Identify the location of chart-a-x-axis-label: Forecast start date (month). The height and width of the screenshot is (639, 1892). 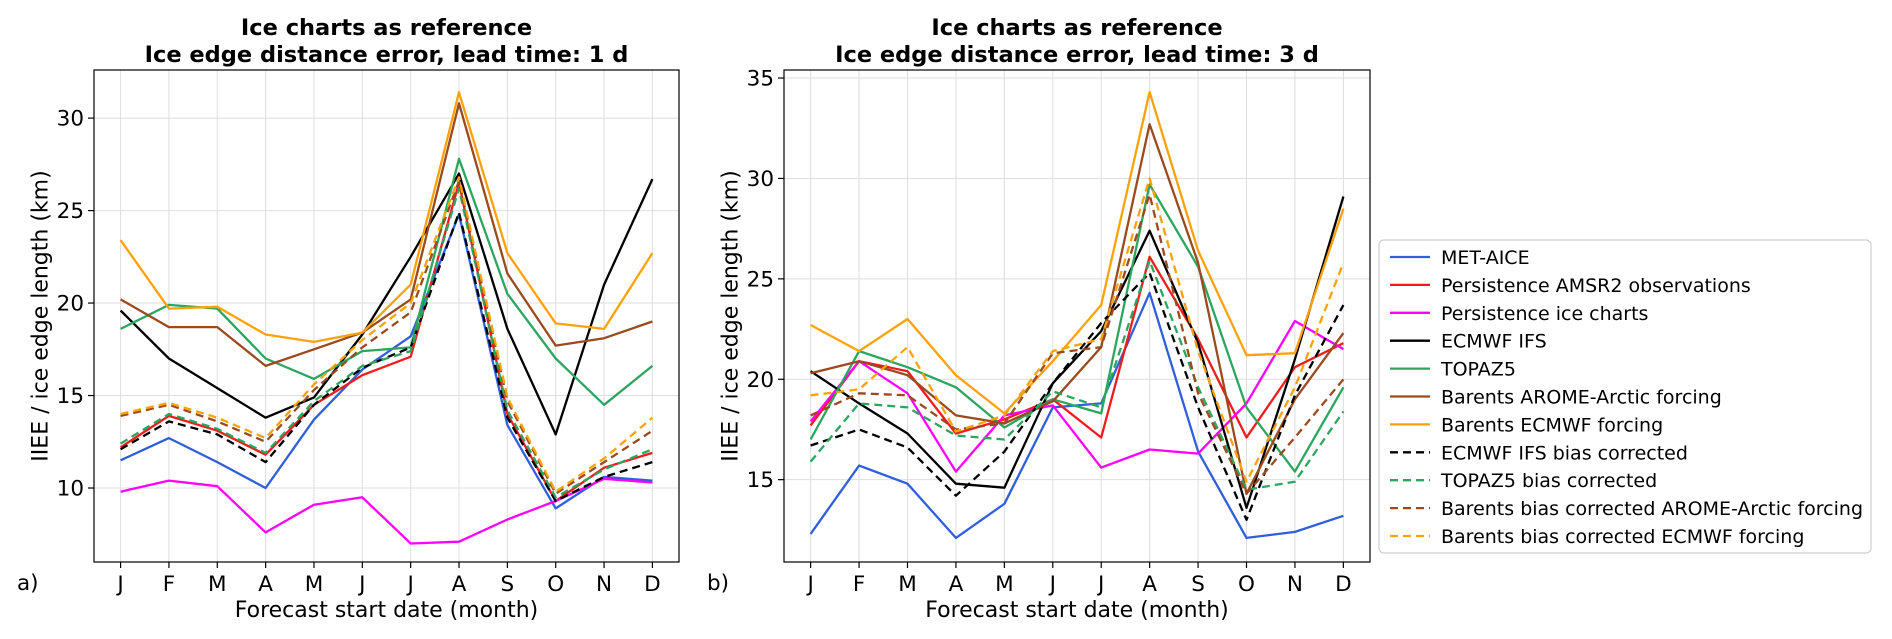
(387, 610).